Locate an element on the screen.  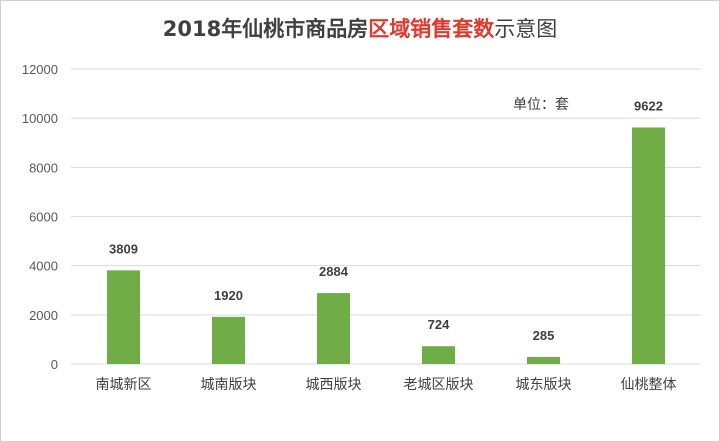
y-tick-label: 0 is located at coordinates (54, 364).